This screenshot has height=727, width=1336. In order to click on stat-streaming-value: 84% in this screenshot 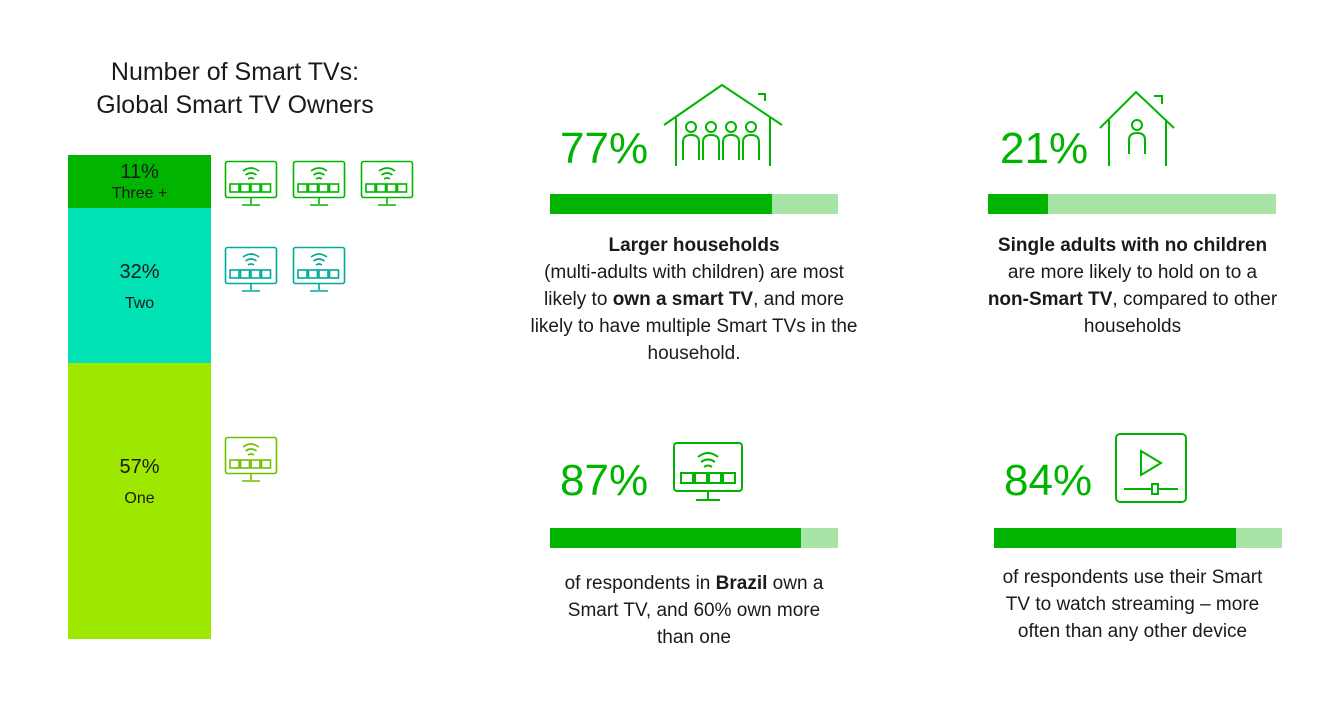, I will do `click(1048, 480)`.